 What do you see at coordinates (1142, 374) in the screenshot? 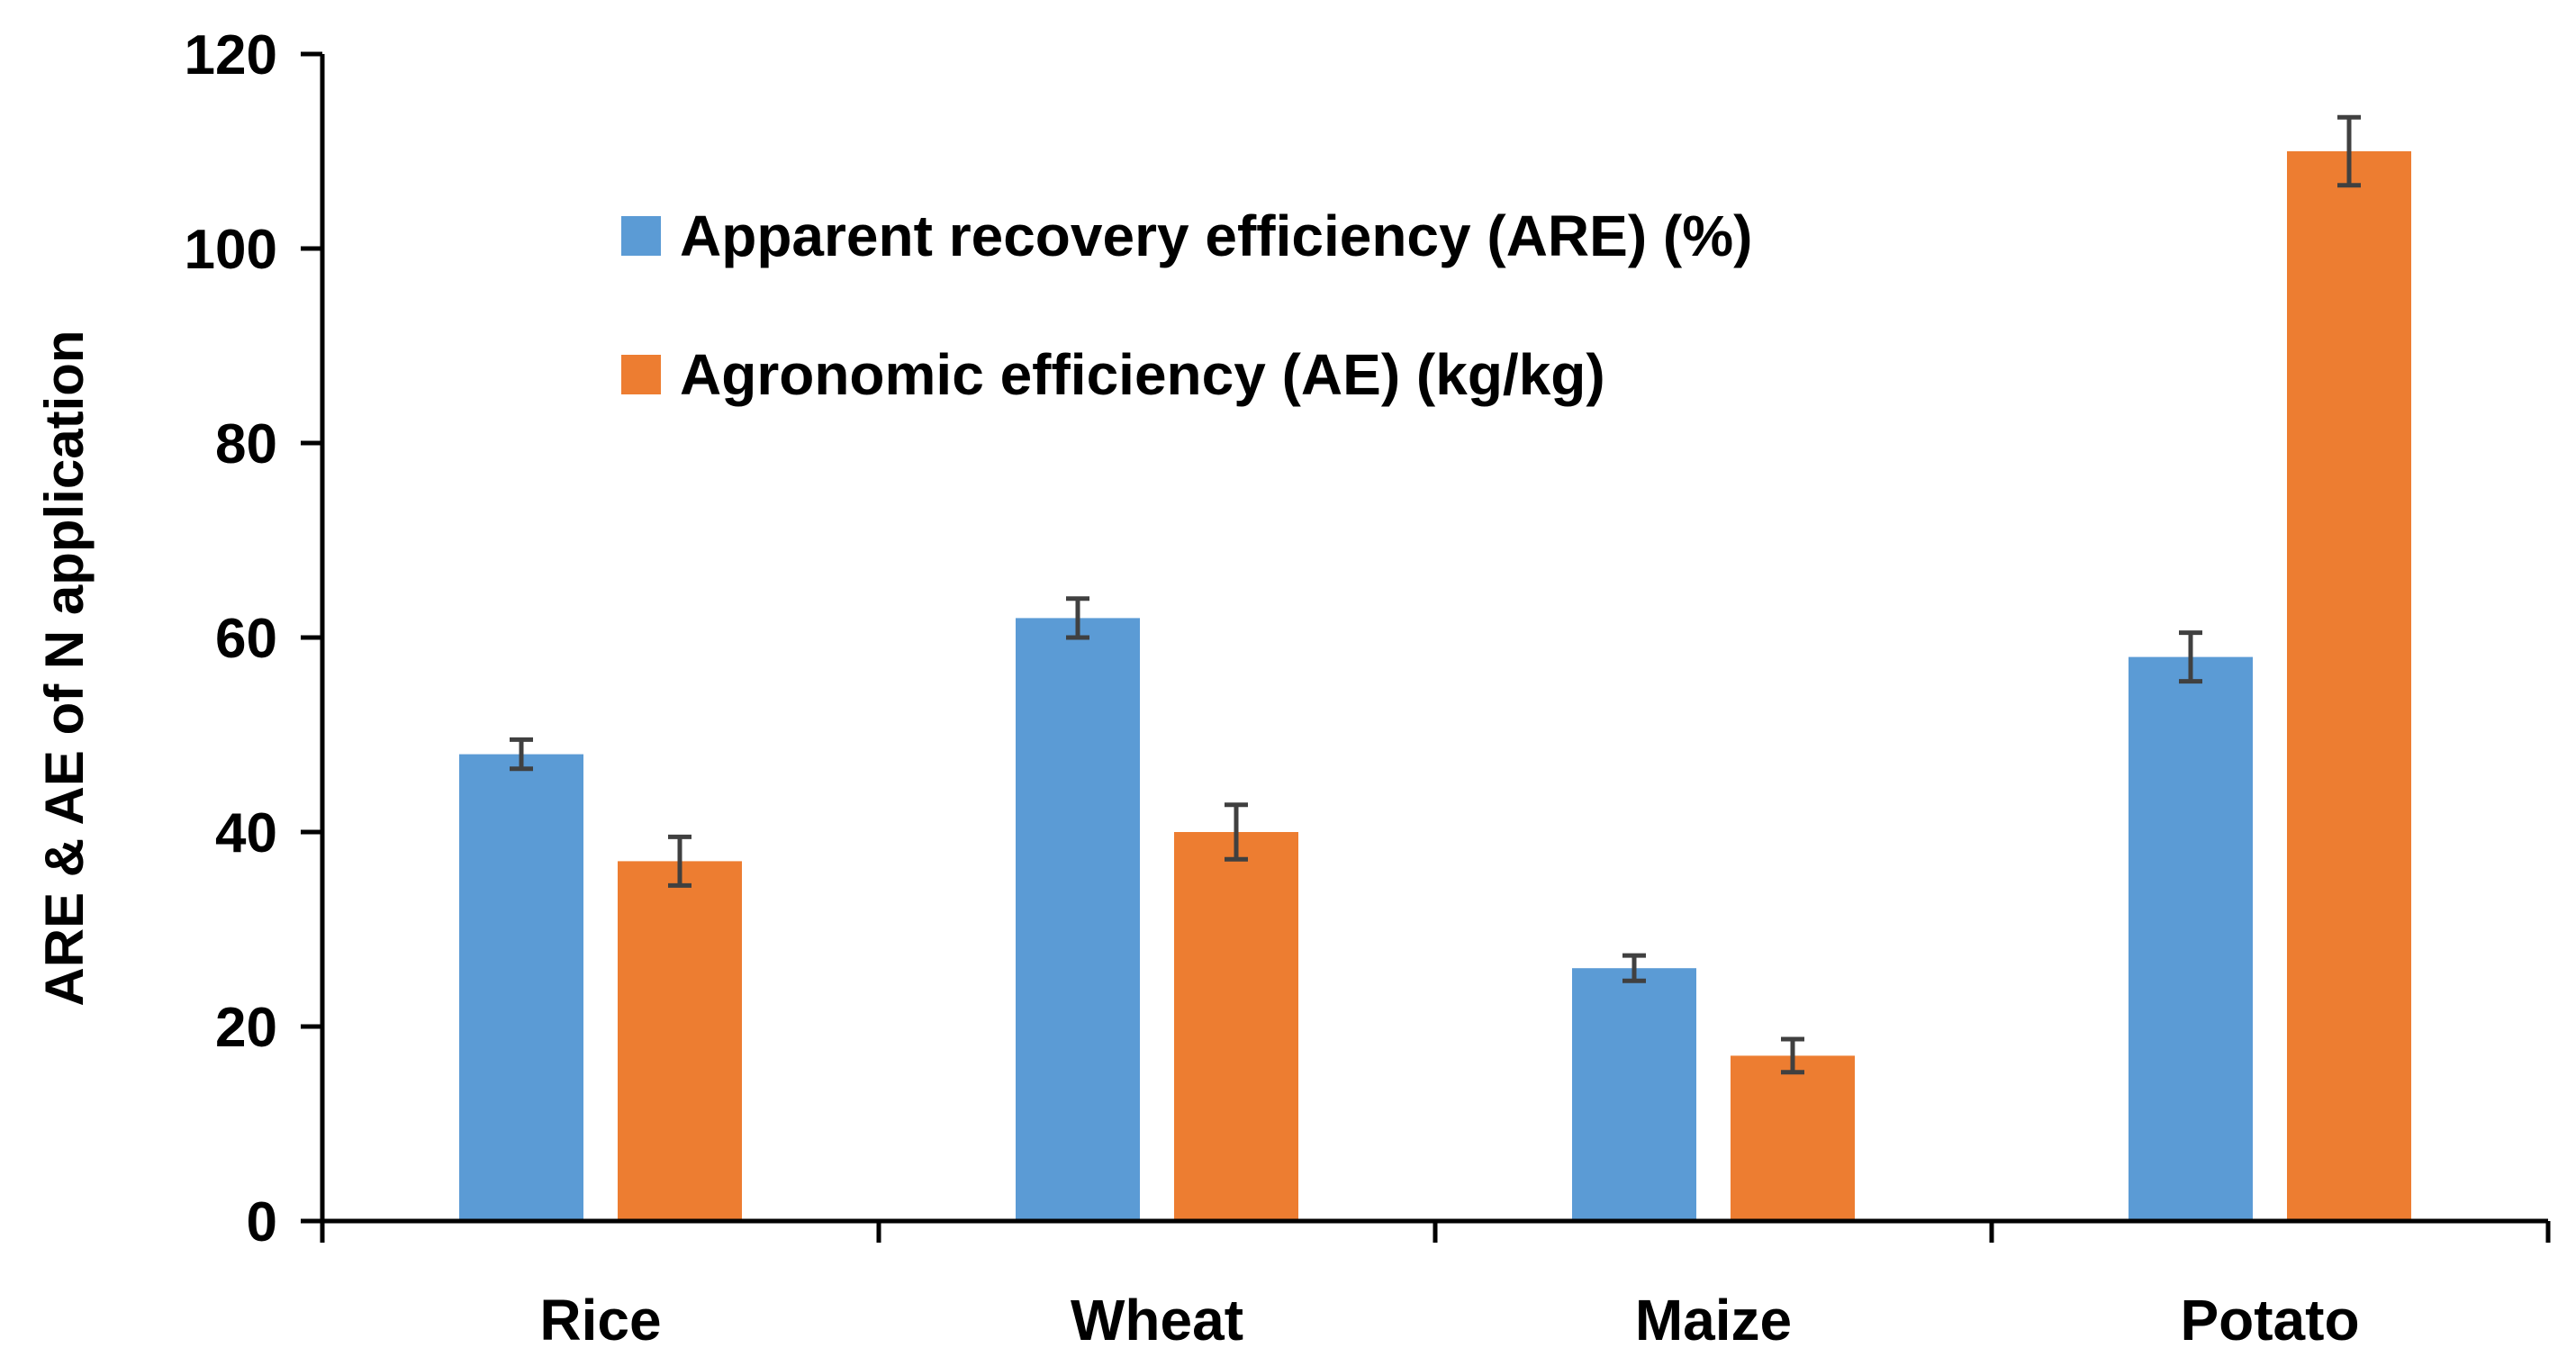
I see `legend-label-2: Agronomic efficiency (AE) (kg/kg)` at bounding box center [1142, 374].